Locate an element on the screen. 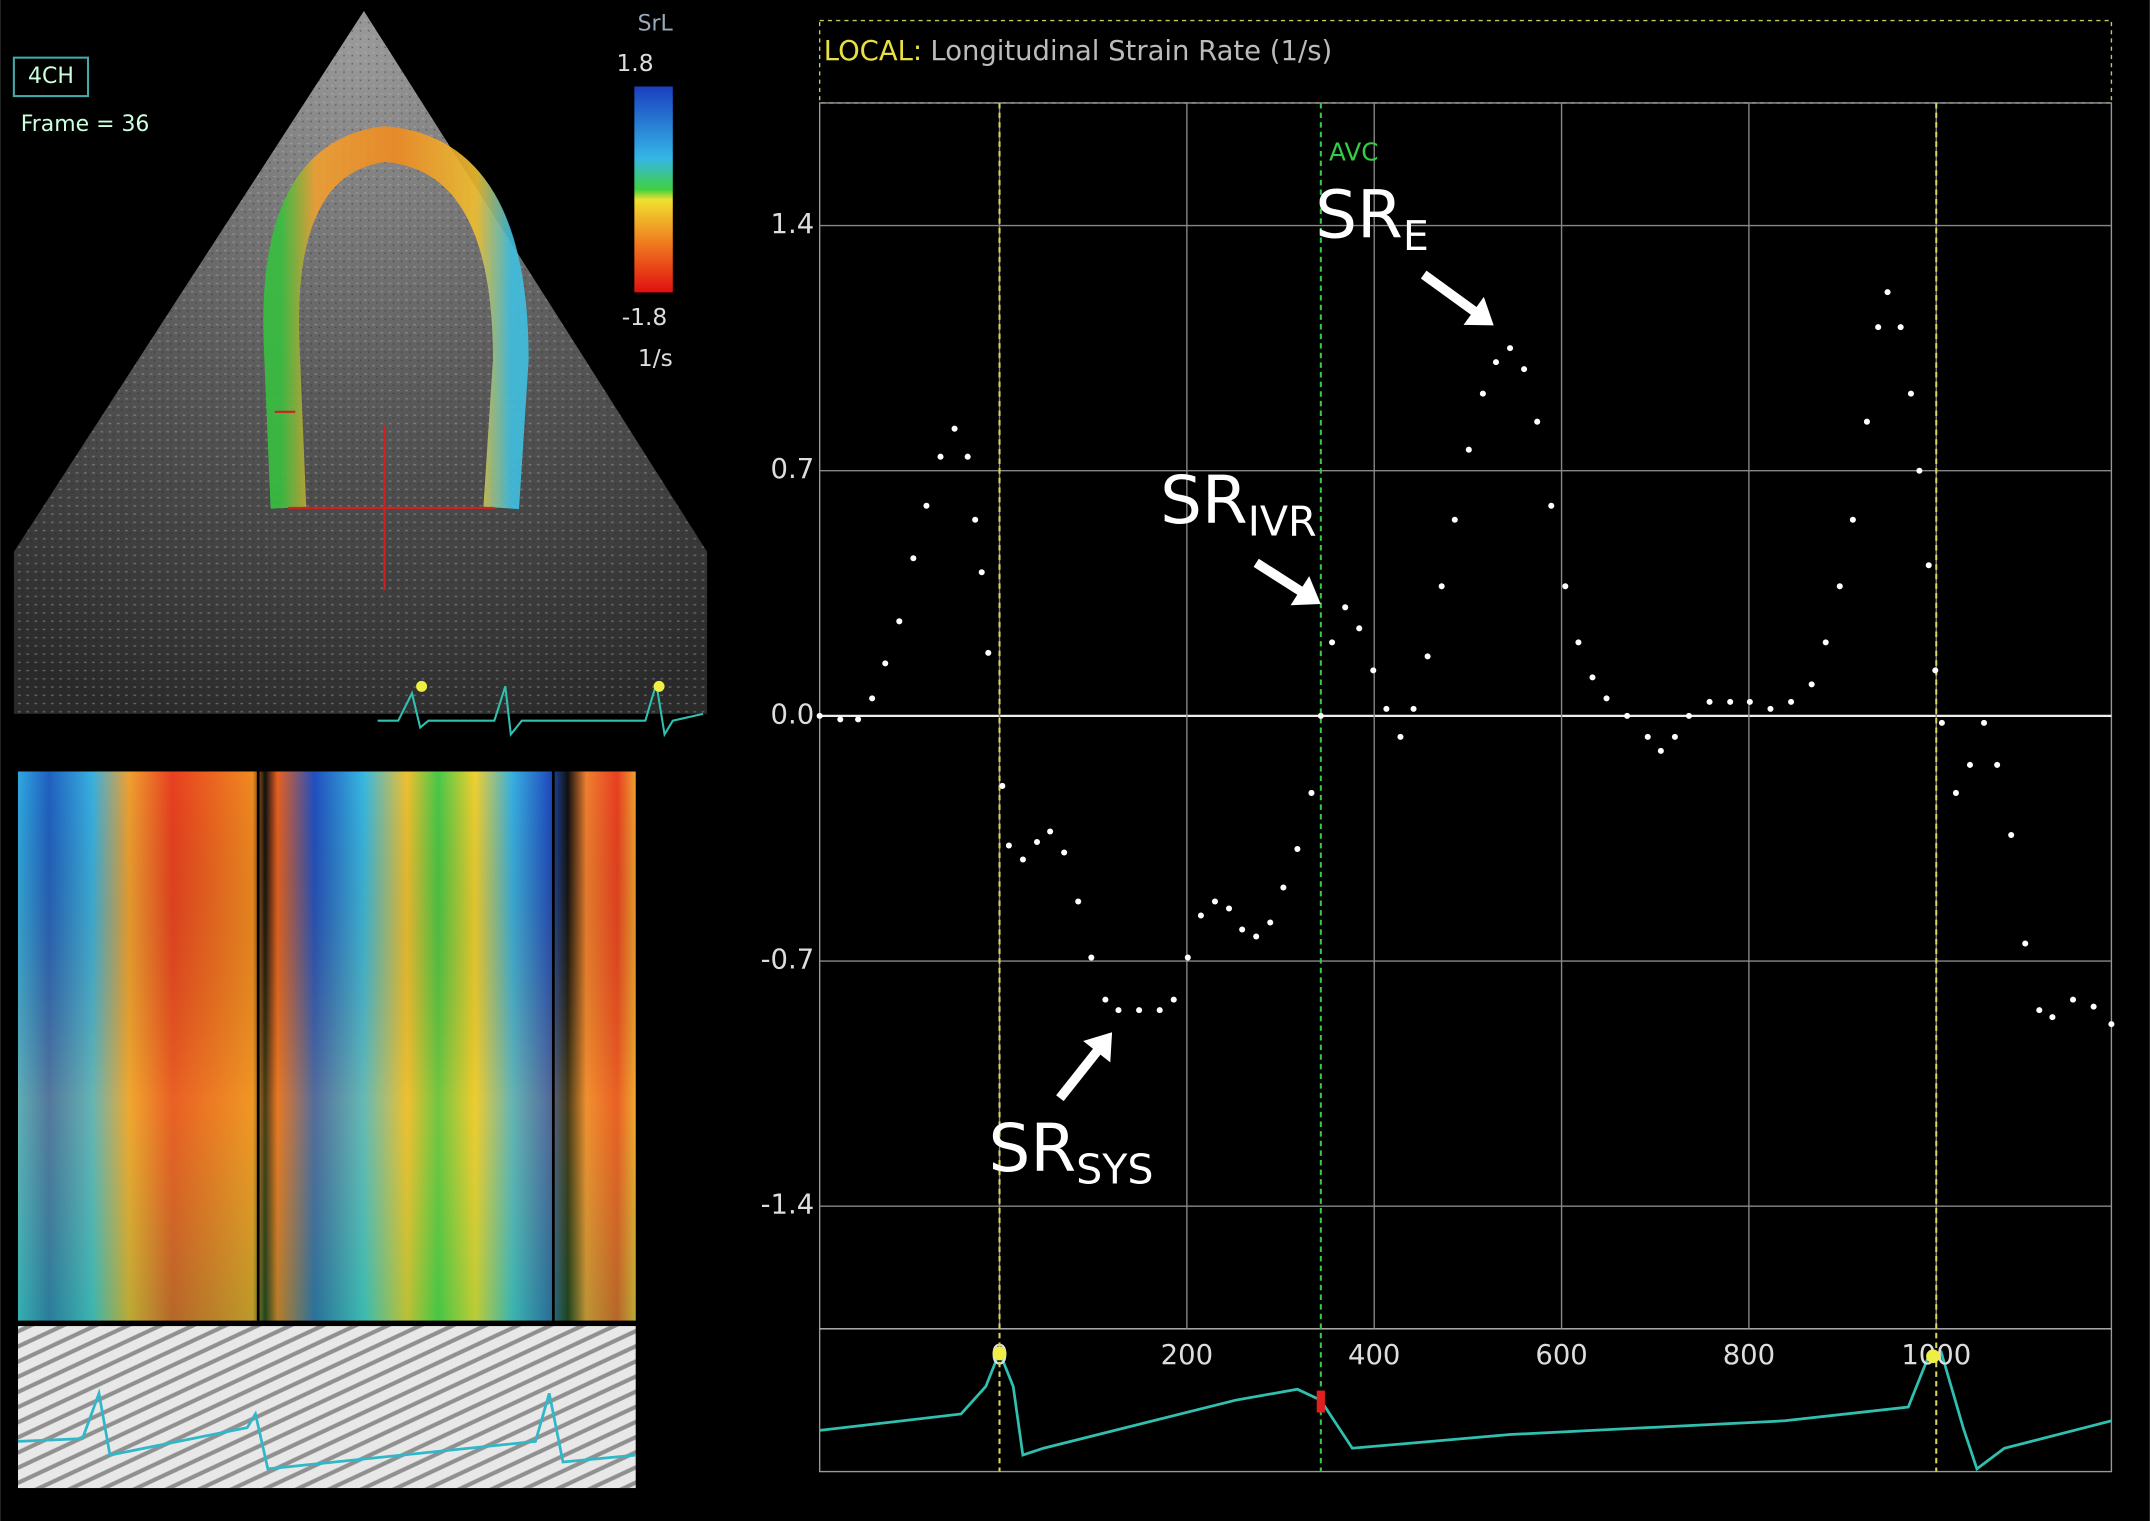  y-tick-label: 1.4 is located at coordinates (793, 224).